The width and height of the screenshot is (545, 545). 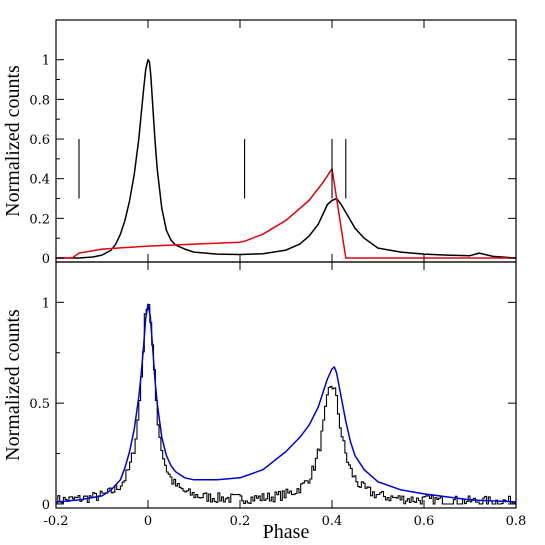 I want to click on bottom-xtick-label: 0.8, so click(x=516, y=521).